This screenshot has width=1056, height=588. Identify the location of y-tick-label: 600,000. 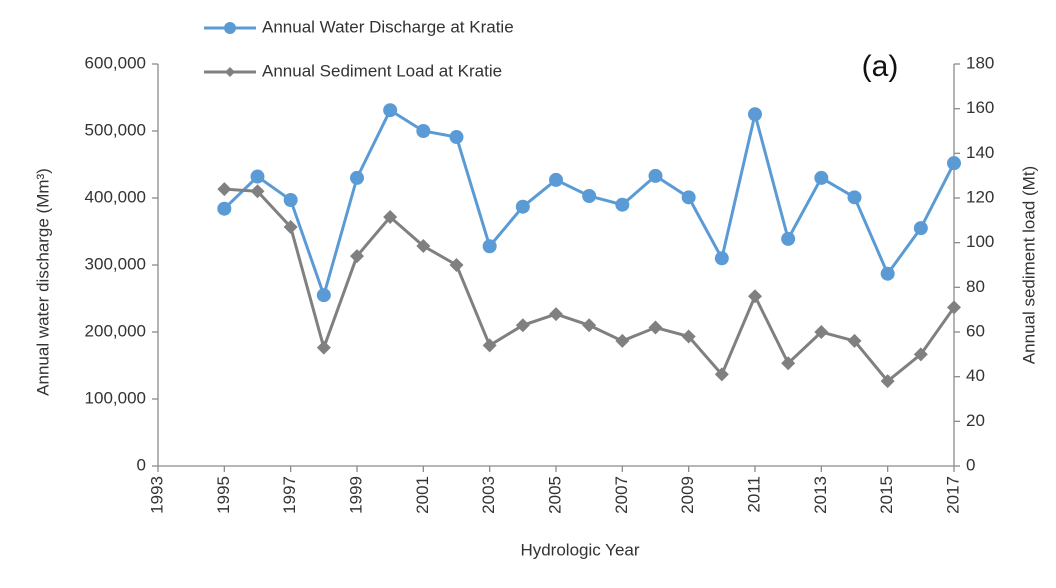
(115, 62).